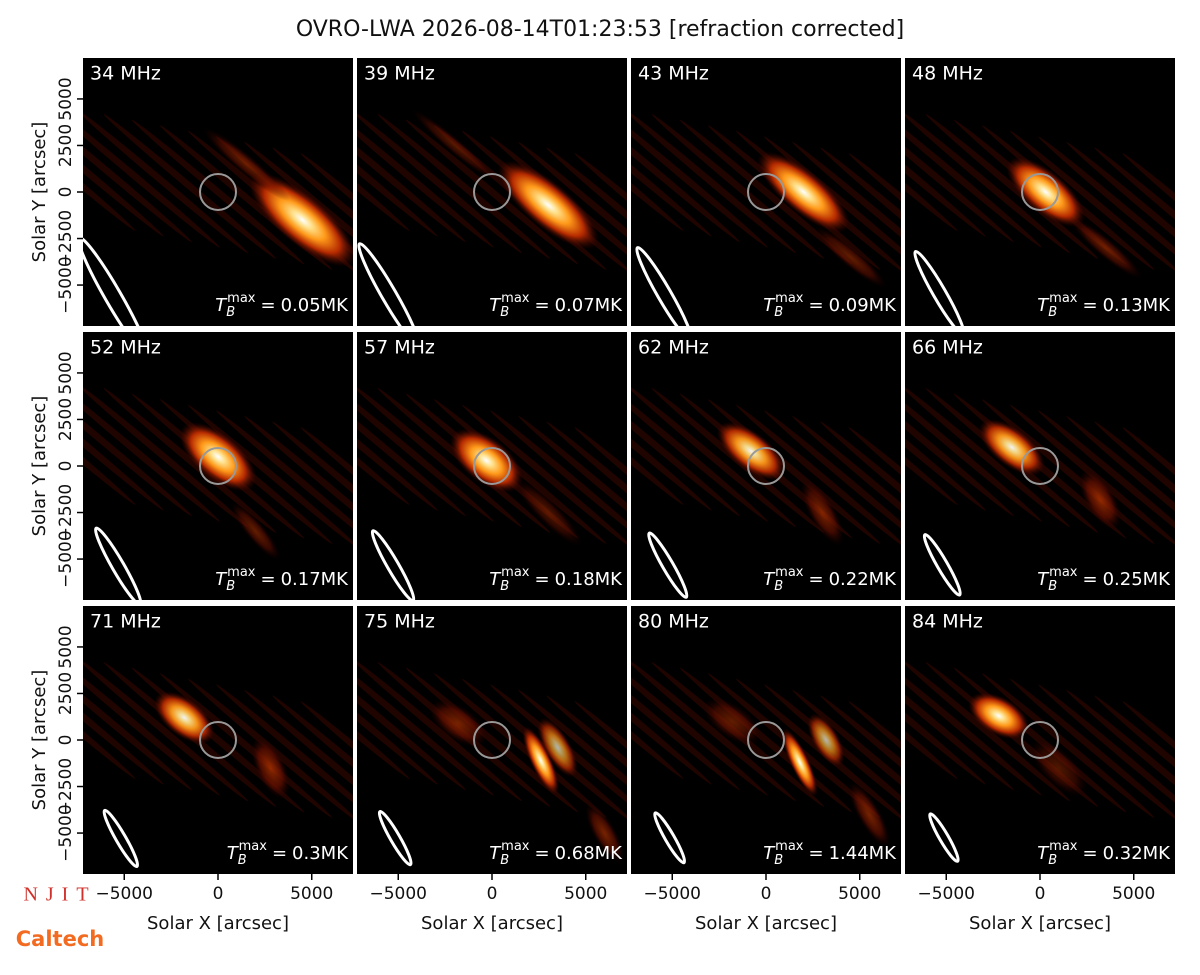  Describe the element at coordinates (1104, 579) in the screenshot. I see `tb-max-annotation: TBmax = 0.25MK` at that location.